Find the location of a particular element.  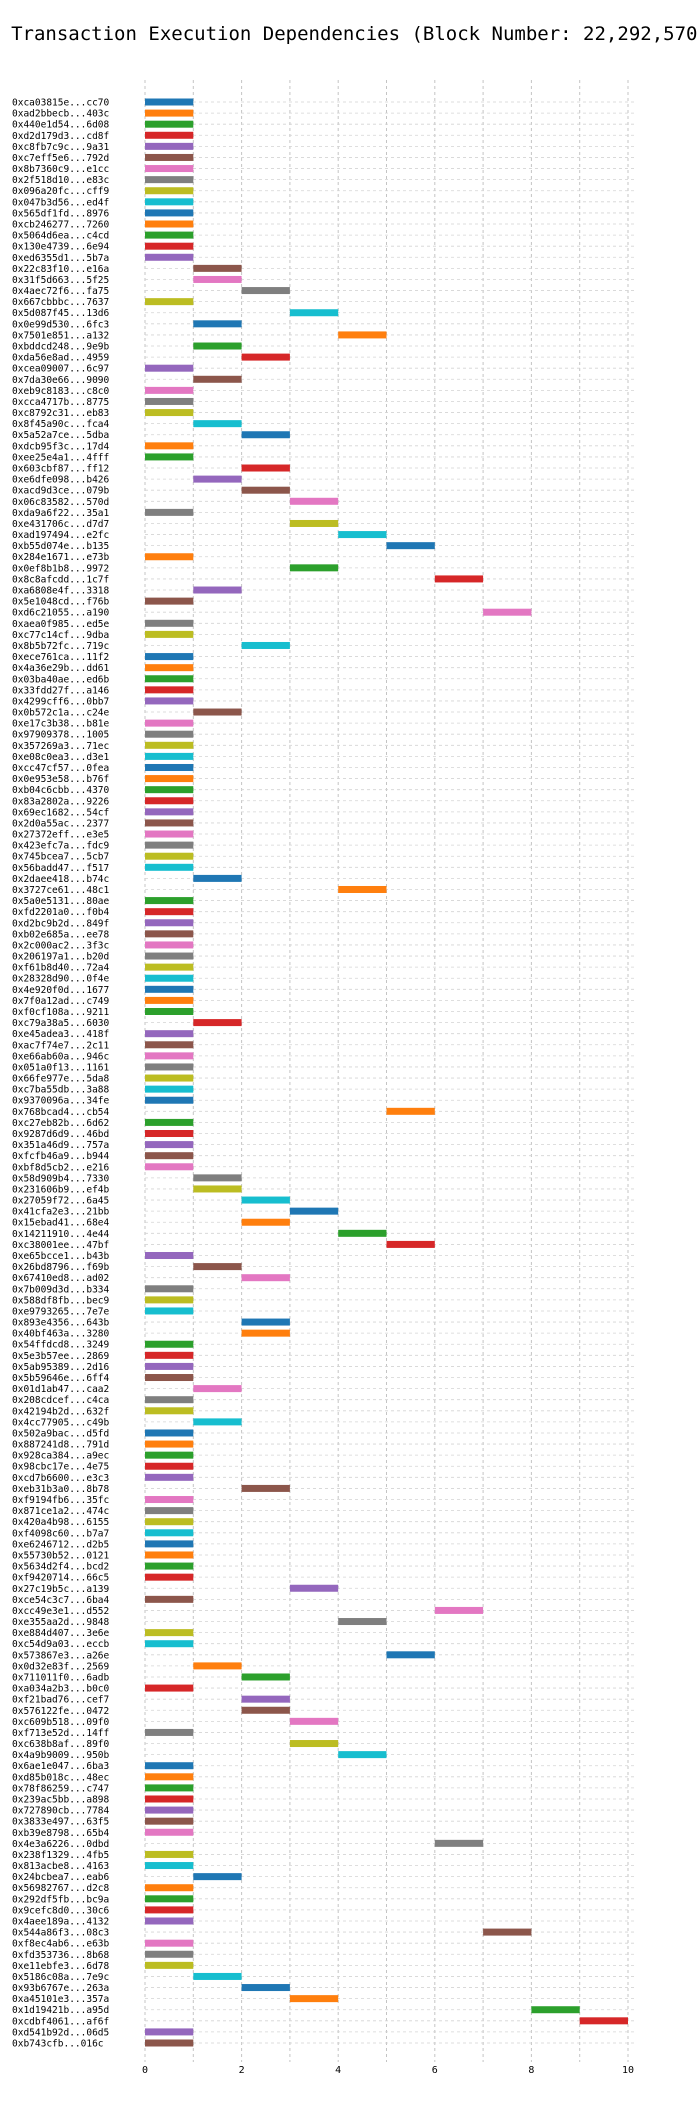

y-tick-label: 0xad2bbecb...403c is located at coordinates (60, 114).